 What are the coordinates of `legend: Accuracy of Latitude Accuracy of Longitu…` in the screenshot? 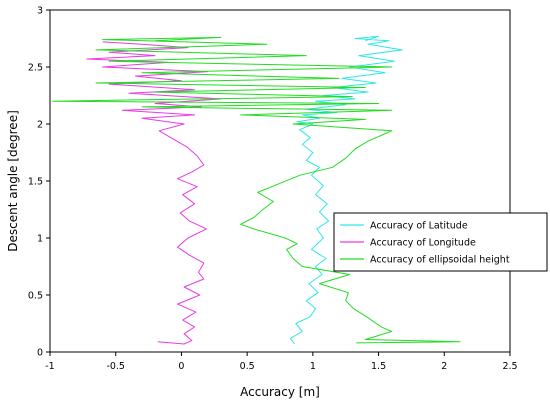 It's located at (440, 242).